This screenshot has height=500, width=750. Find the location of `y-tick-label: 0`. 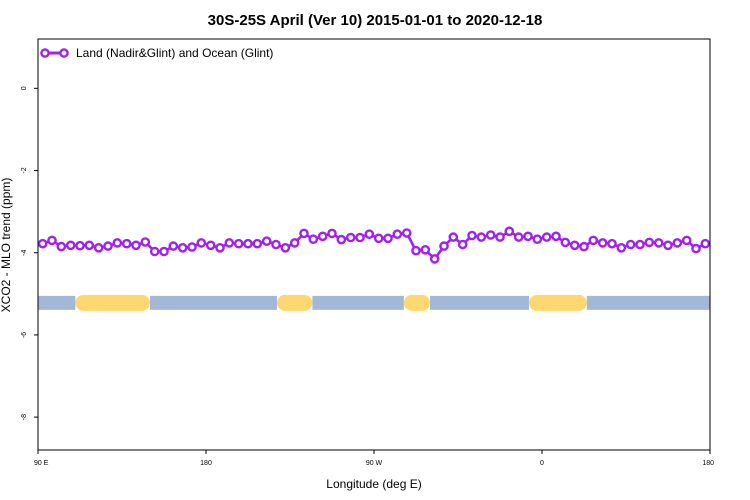

y-tick-label: 0 is located at coordinates (24, 88).